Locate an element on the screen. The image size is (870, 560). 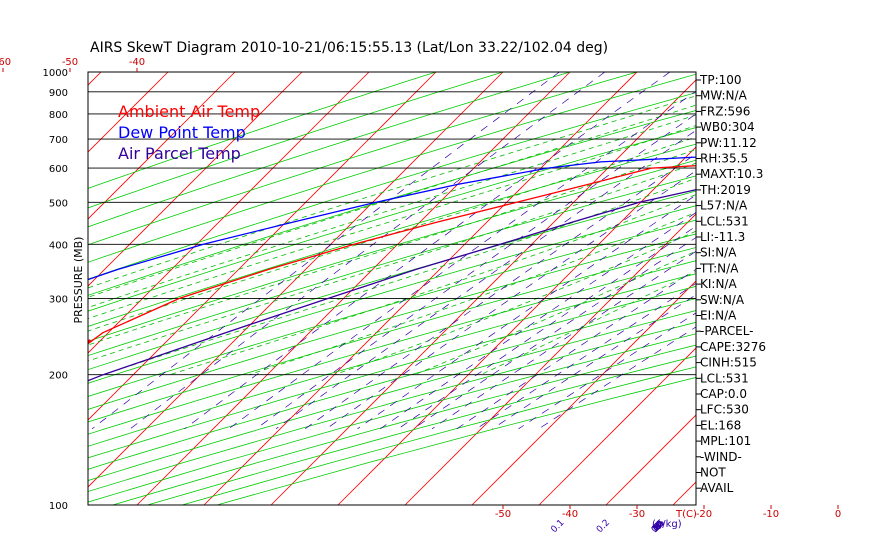
mixing-ratio-tick-label: 8 is located at coordinates (658, 526).